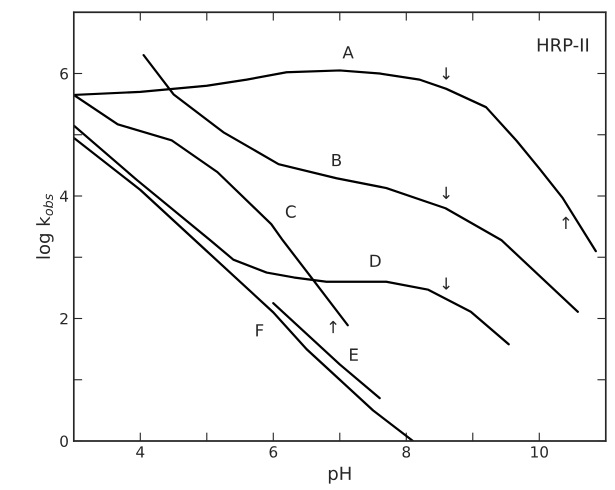  Describe the element at coordinates (64, 196) in the screenshot. I see `y-tick-label: 4` at that location.